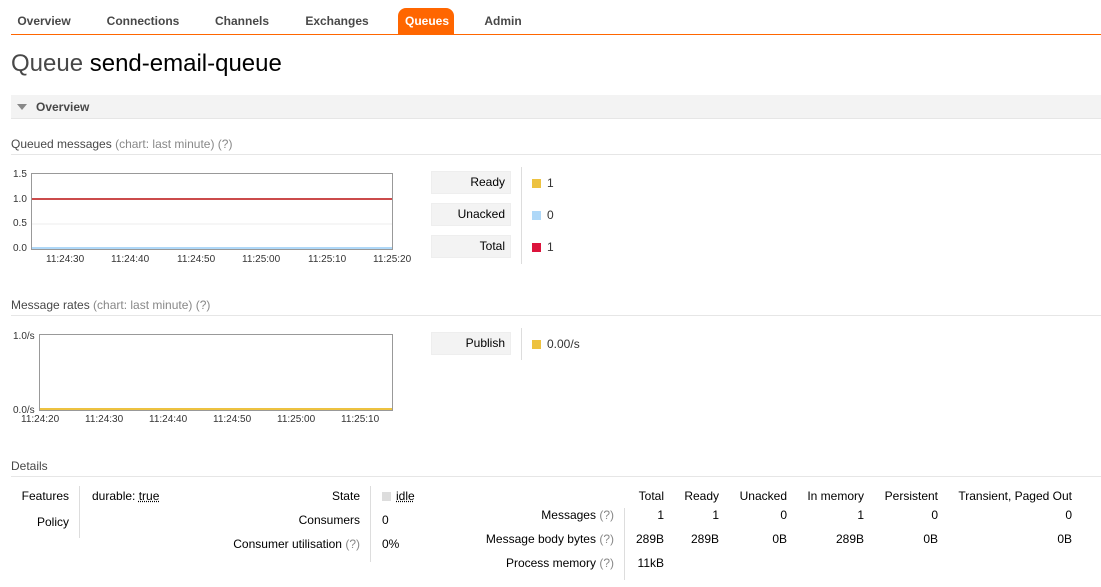 The height and width of the screenshot is (587, 1101). Describe the element at coordinates (911, 496) in the screenshot. I see `col-persistent: Persistent` at that location.